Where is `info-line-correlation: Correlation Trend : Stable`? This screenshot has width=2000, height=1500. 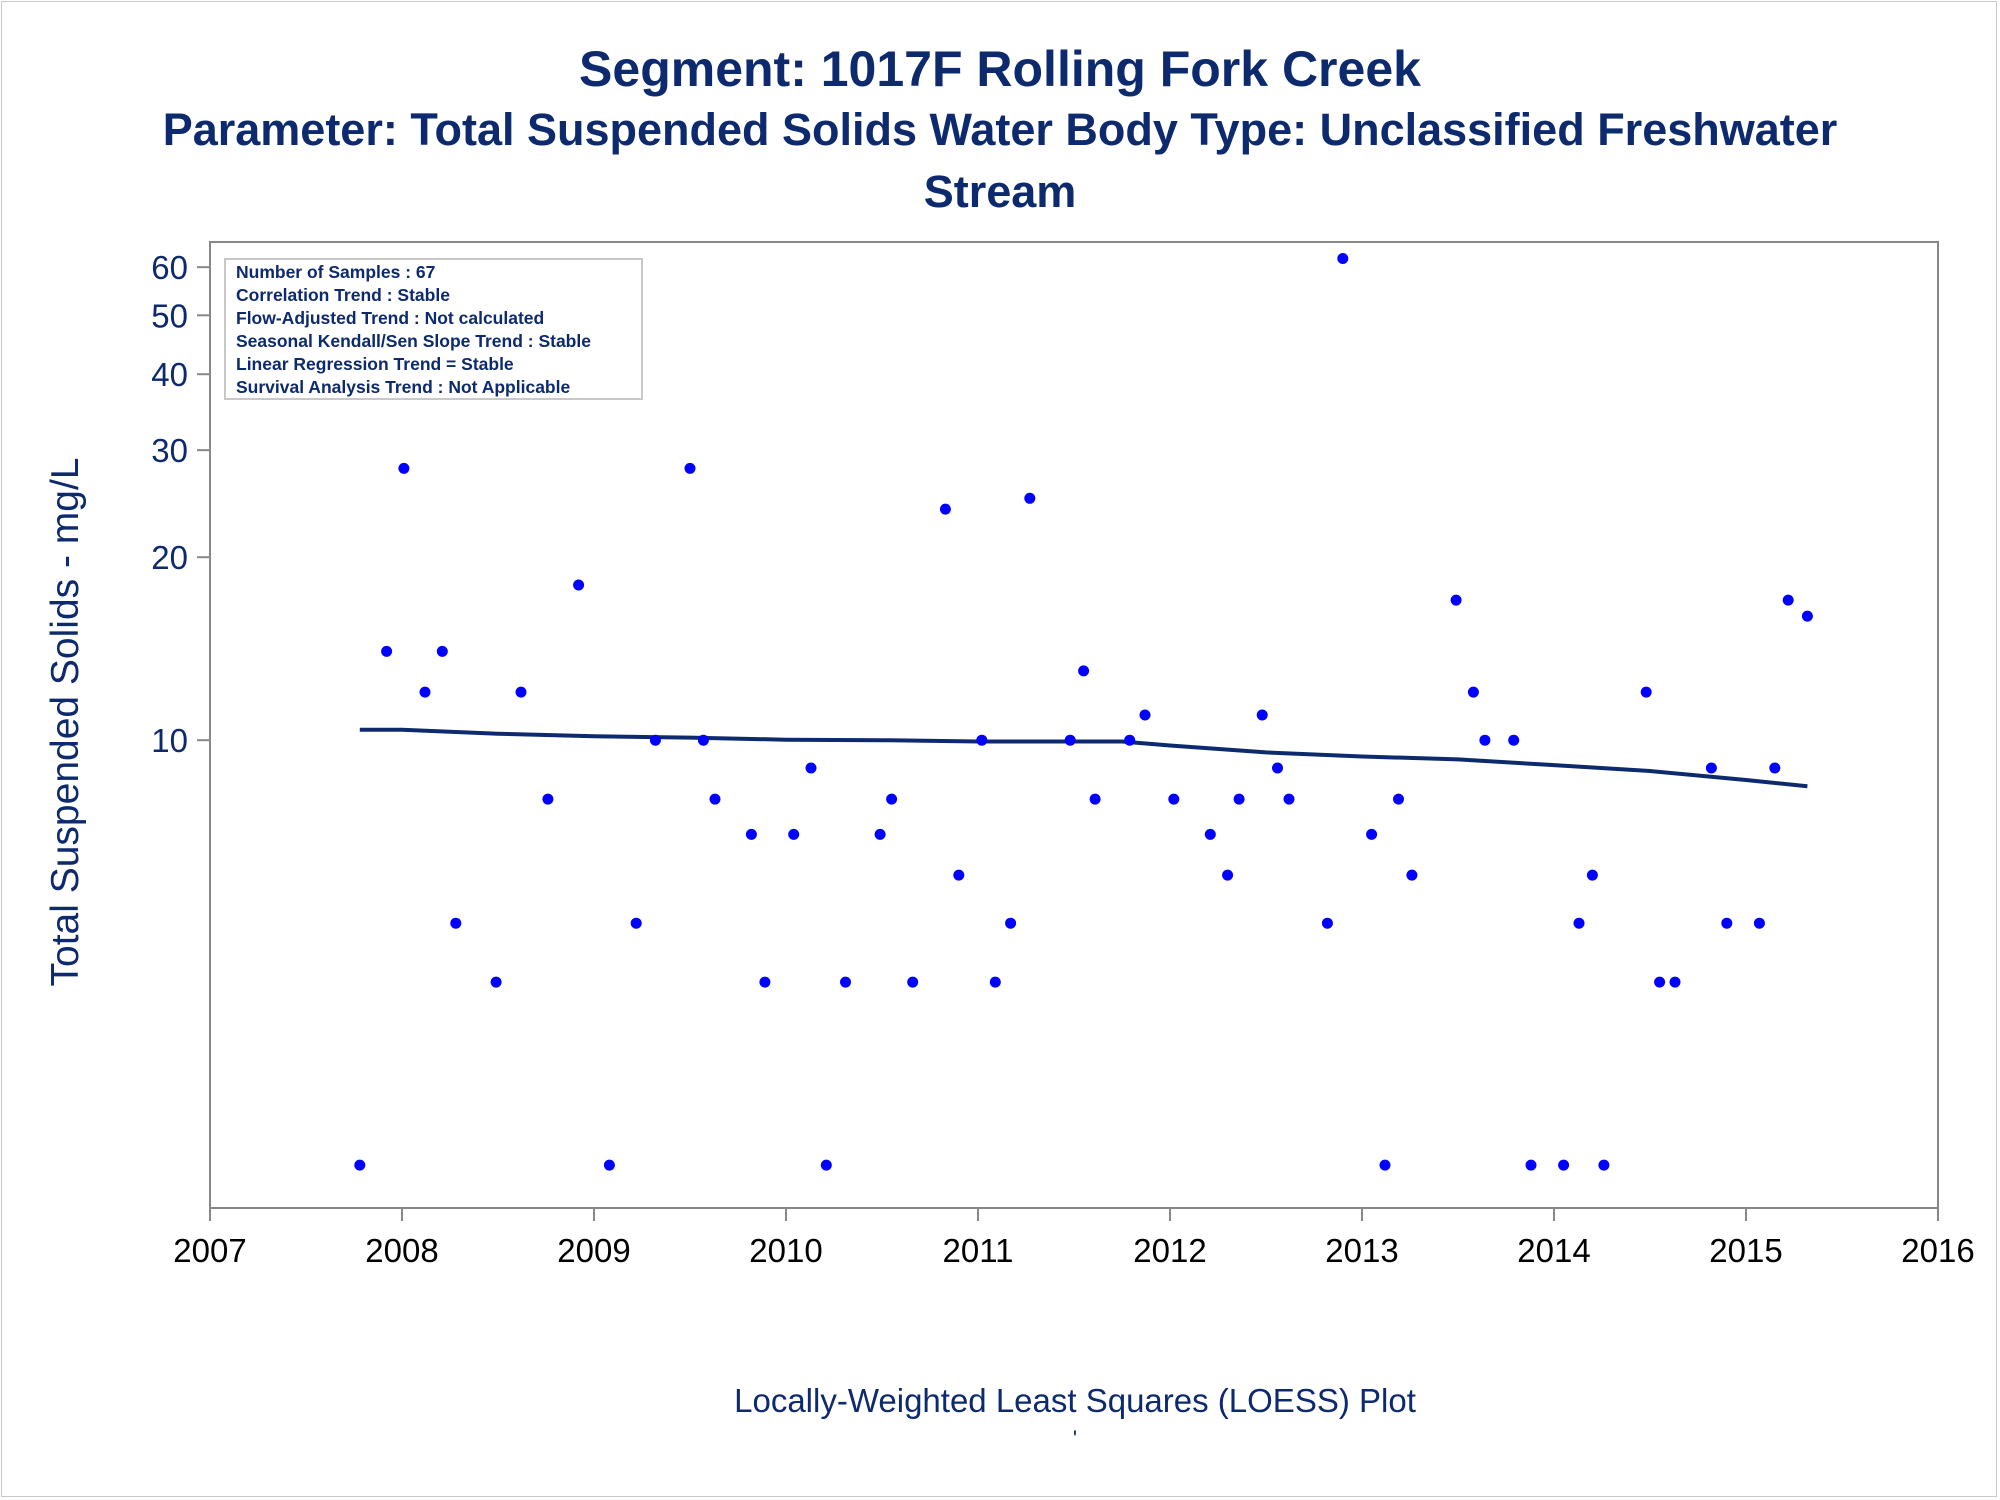 info-line-correlation: Correlation Trend : Stable is located at coordinates (343, 295).